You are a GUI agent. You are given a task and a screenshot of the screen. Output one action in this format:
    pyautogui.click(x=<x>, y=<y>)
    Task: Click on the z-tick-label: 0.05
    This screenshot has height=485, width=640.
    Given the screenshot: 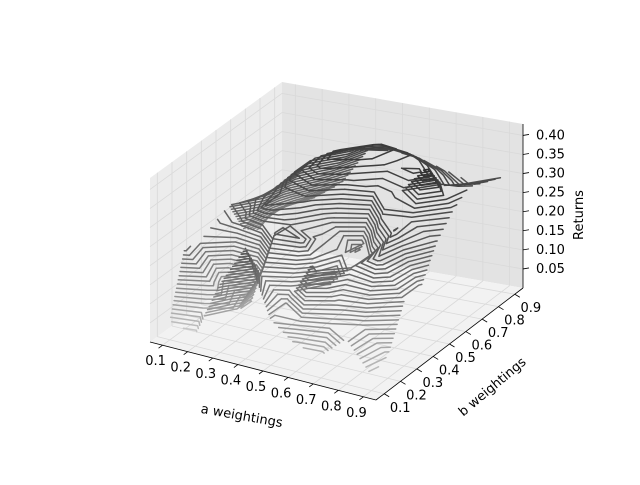 What is the action you would take?
    pyautogui.click(x=550, y=269)
    